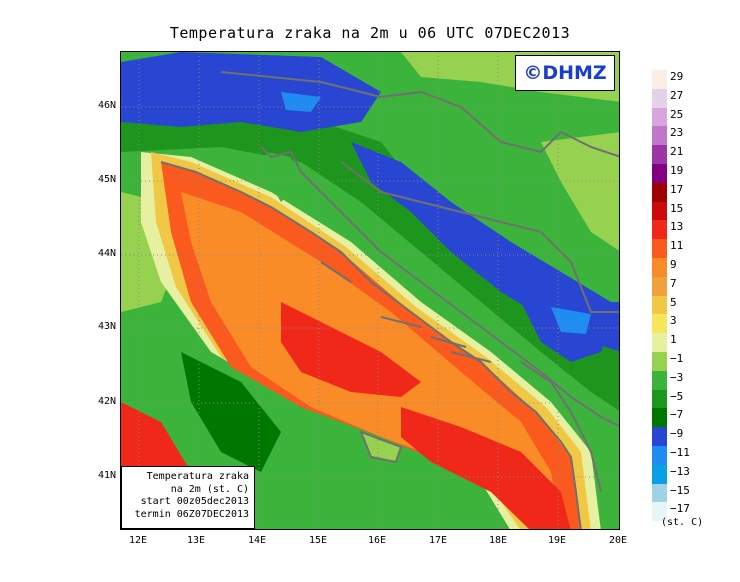 This screenshot has height=582, width=740. I want to click on info-line: na 2m (st. C), so click(209, 489).